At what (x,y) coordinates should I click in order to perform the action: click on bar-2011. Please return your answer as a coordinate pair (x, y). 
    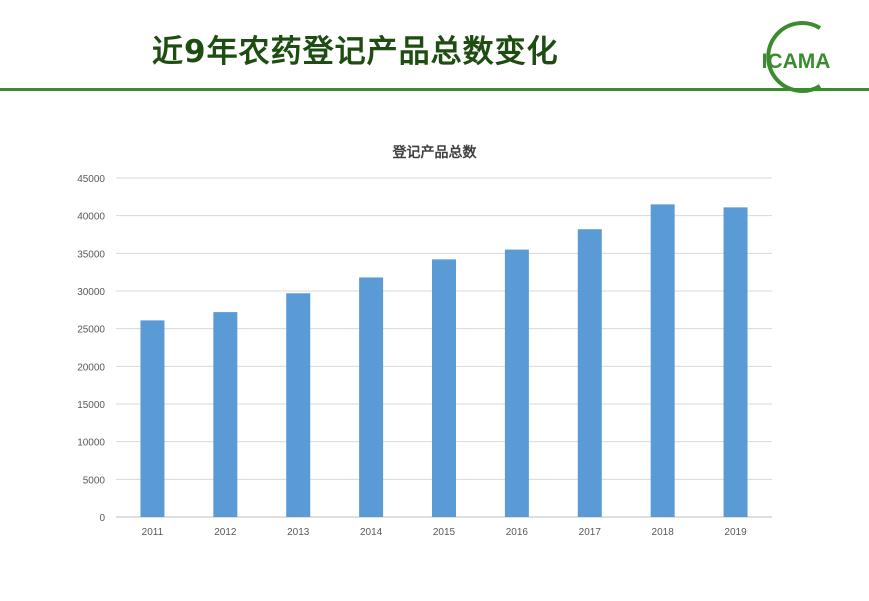
    Looking at the image, I should click on (152, 418).